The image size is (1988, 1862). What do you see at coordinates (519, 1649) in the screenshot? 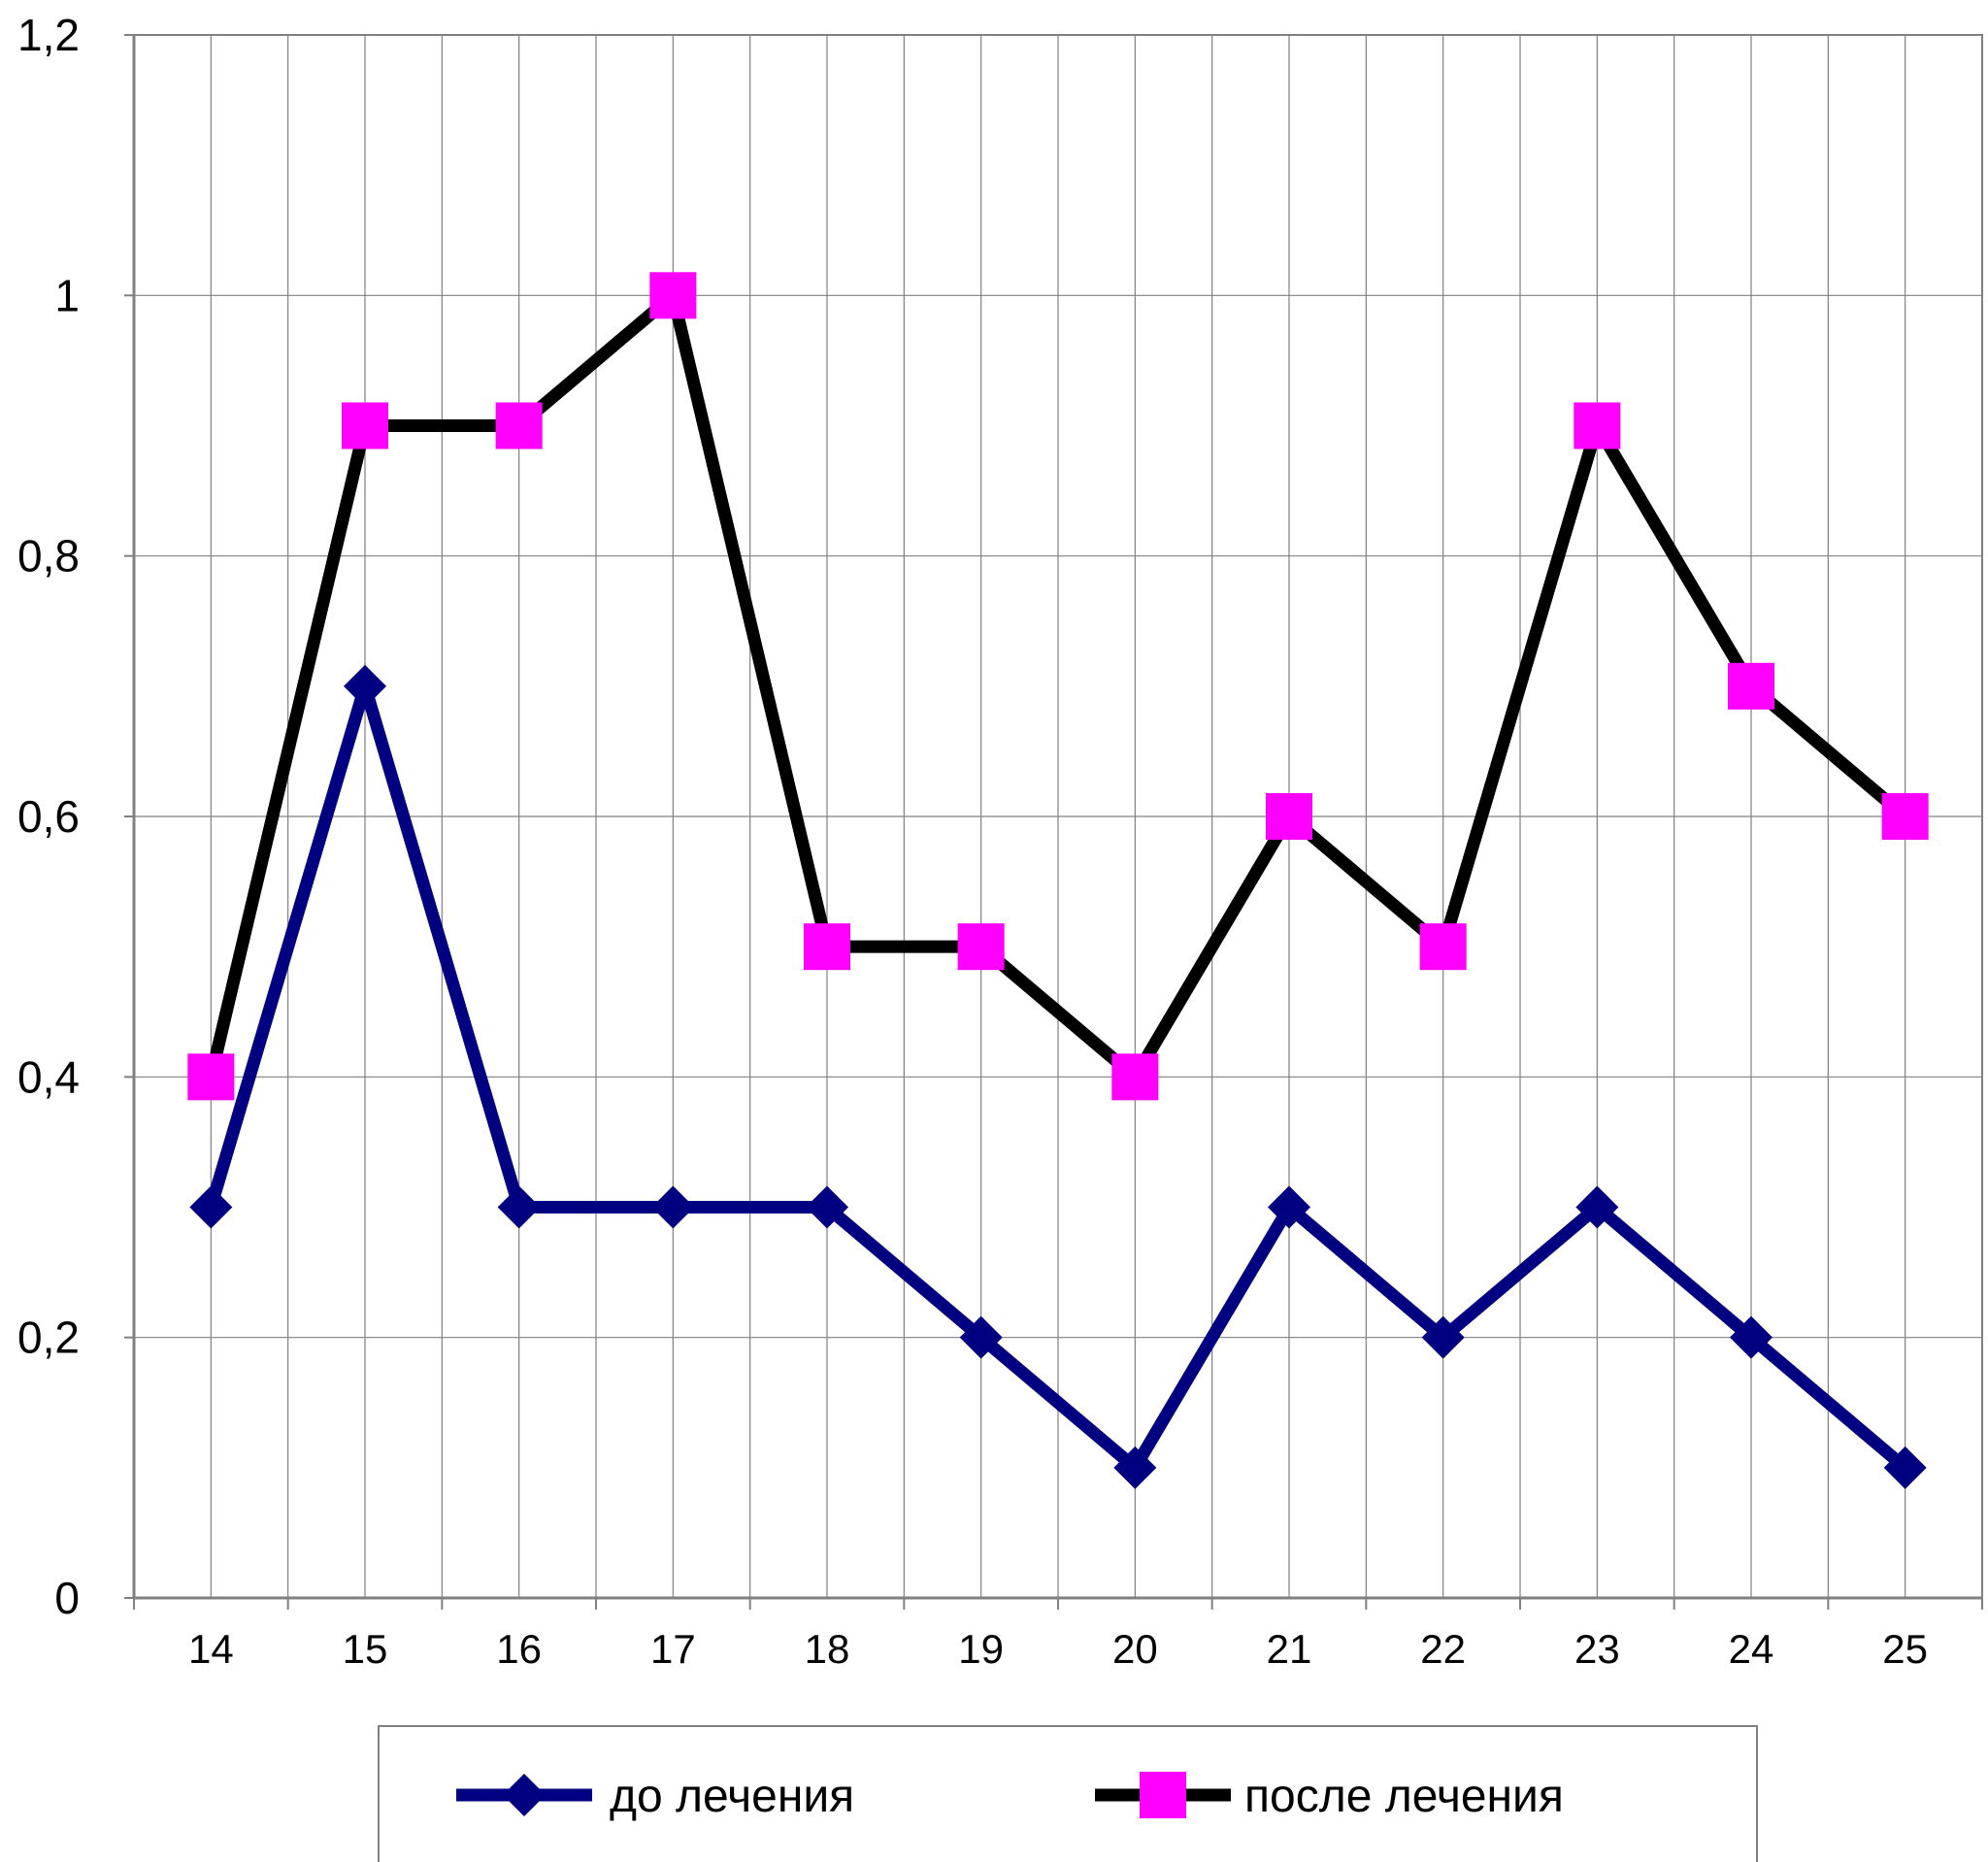
I see `x-tick-label: 16` at bounding box center [519, 1649].